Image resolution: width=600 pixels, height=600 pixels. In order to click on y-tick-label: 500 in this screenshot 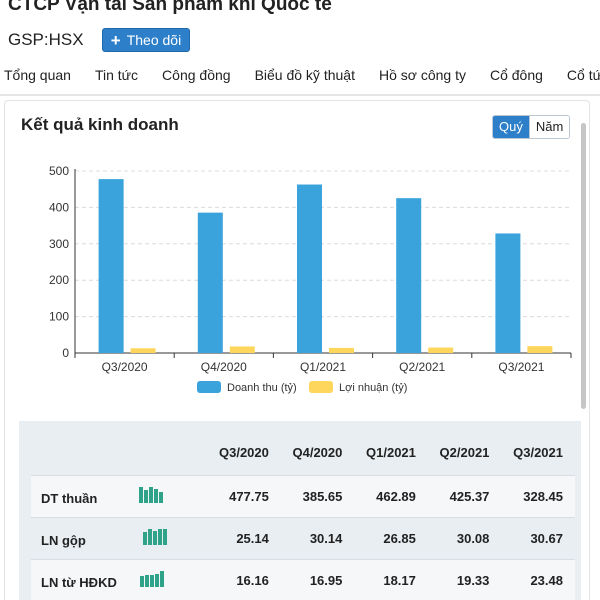, I will do `click(59, 171)`.